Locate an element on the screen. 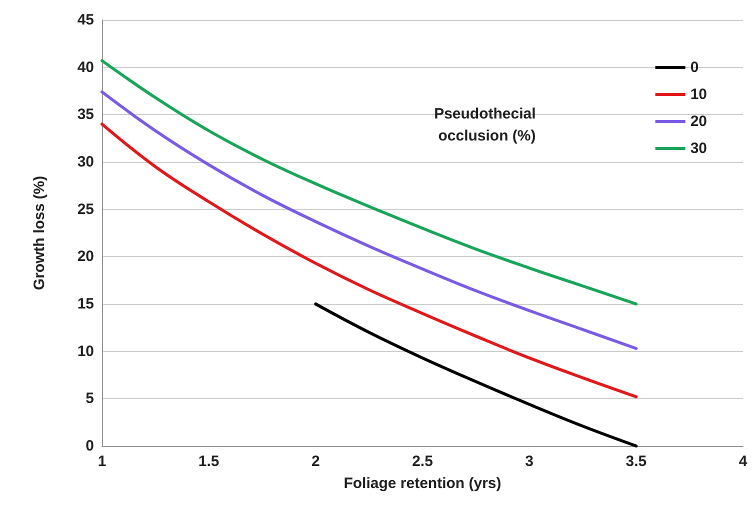 The image size is (752, 515). y-tick-label: 10 is located at coordinates (85, 351).